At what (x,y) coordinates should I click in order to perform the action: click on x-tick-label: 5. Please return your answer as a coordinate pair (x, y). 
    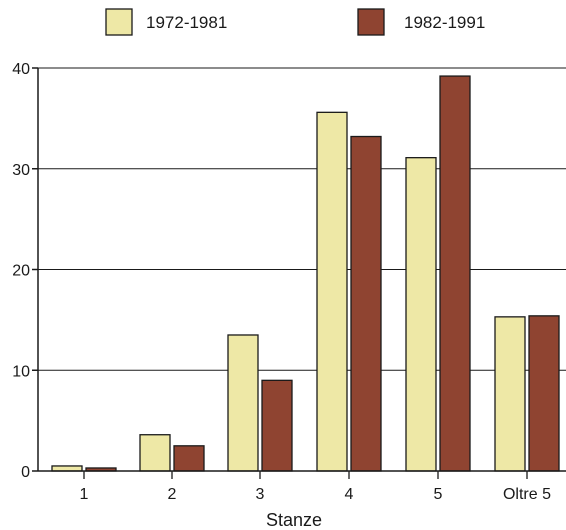
    Looking at the image, I should click on (438, 494).